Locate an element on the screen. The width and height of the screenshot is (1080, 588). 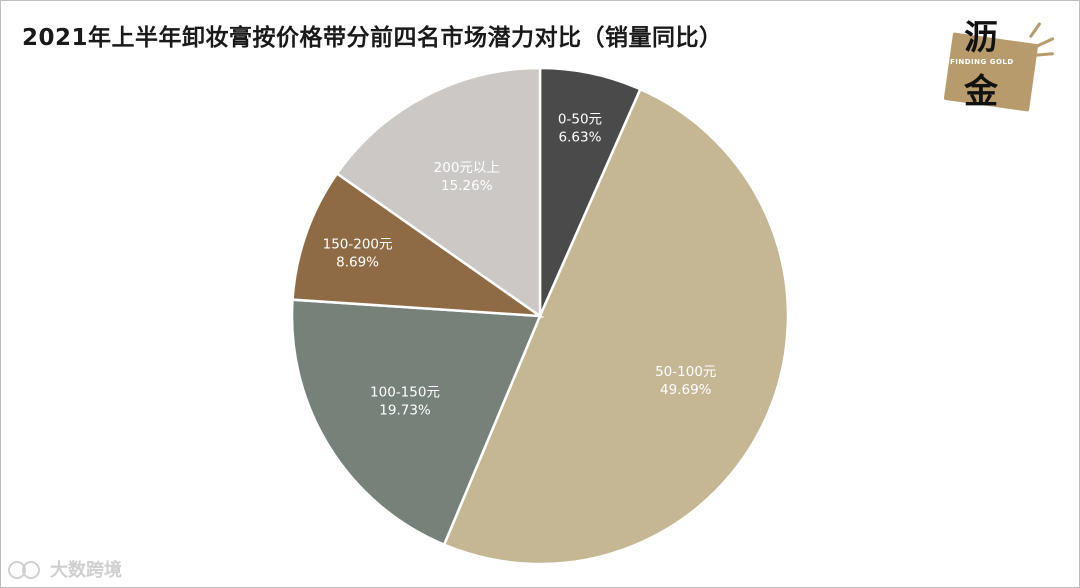
slice-category-label: 0-50元 is located at coordinates (580, 120).